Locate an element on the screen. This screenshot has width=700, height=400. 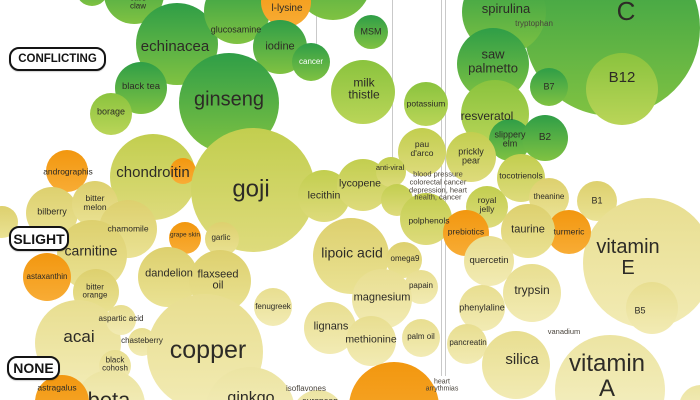
bubble-methionine is located at coordinates (371, 341).